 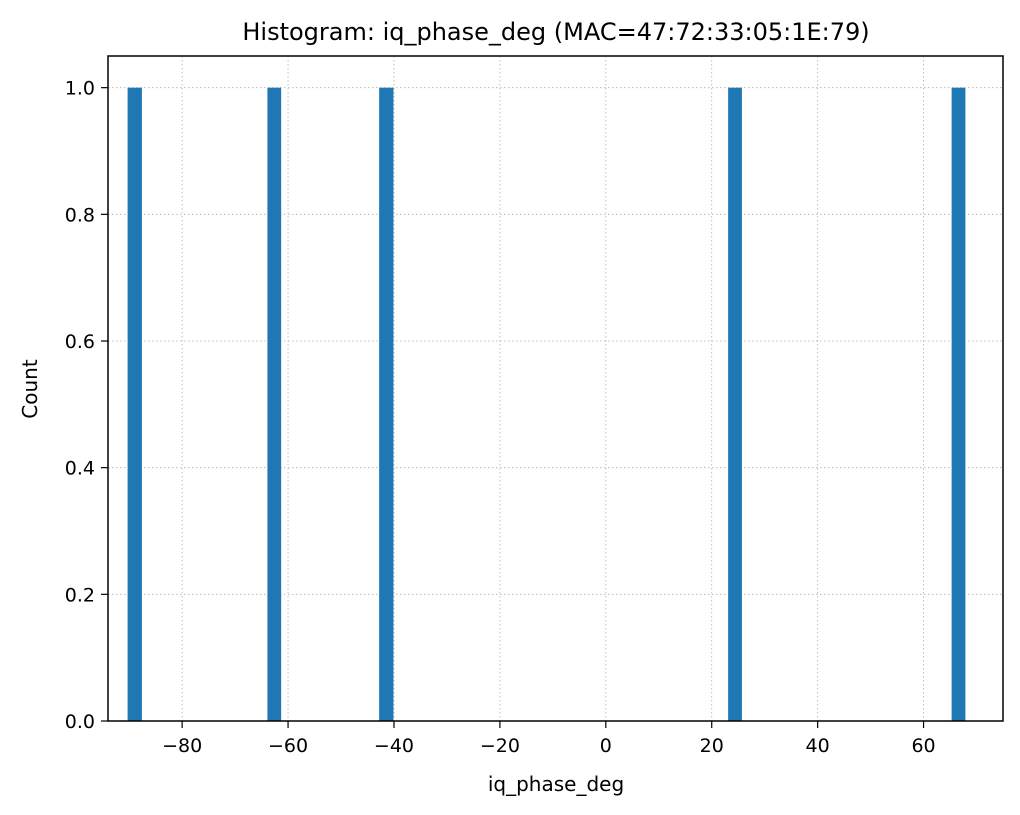 I want to click on x-tick-label: 40, so click(x=818, y=746).